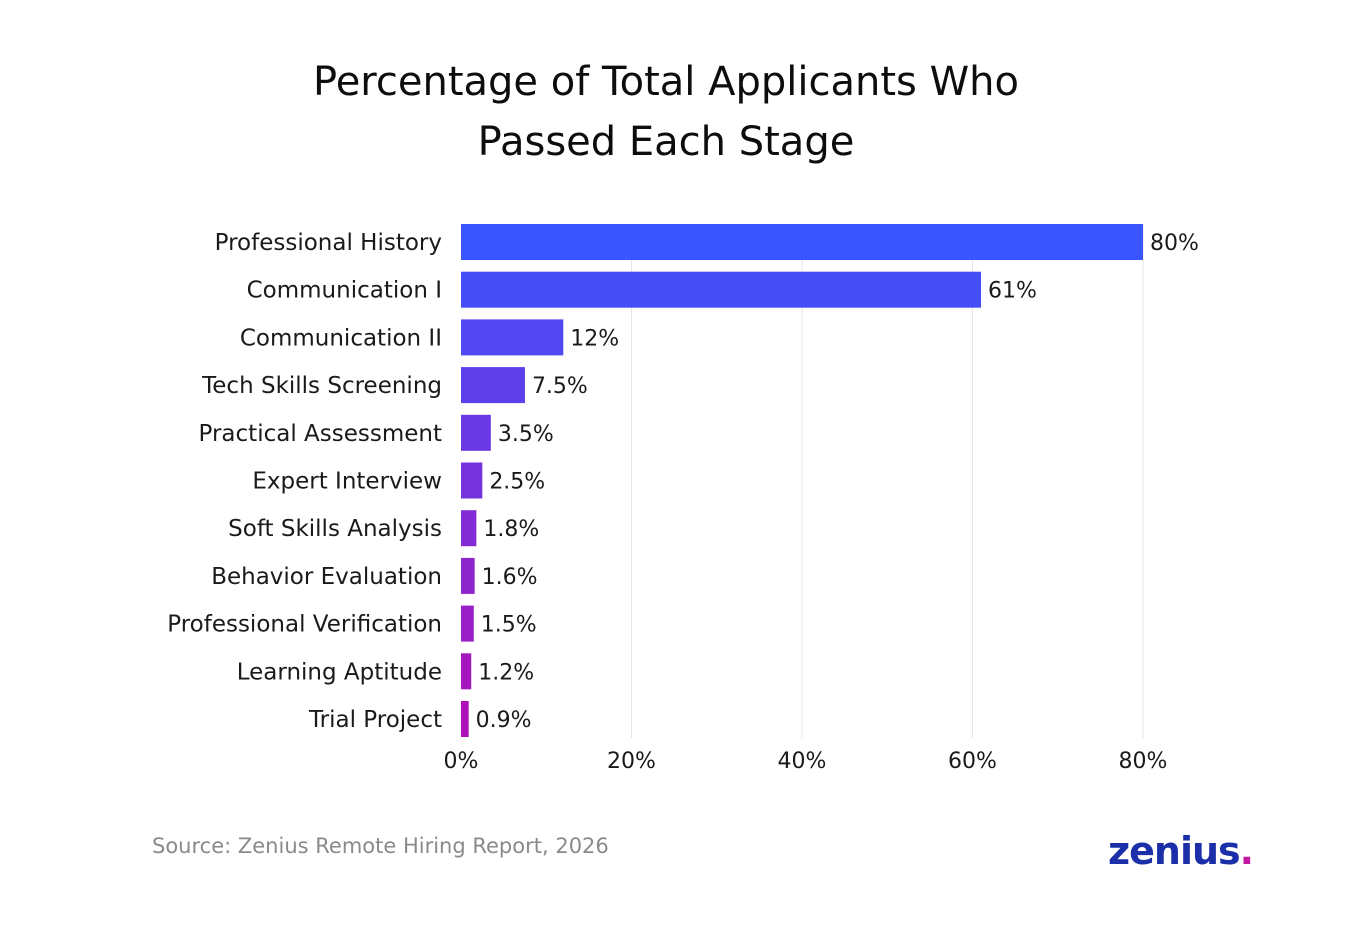 This screenshot has width=1366, height=936. What do you see at coordinates (328, 243) in the screenshot?
I see `category-label-0: Professional History` at bounding box center [328, 243].